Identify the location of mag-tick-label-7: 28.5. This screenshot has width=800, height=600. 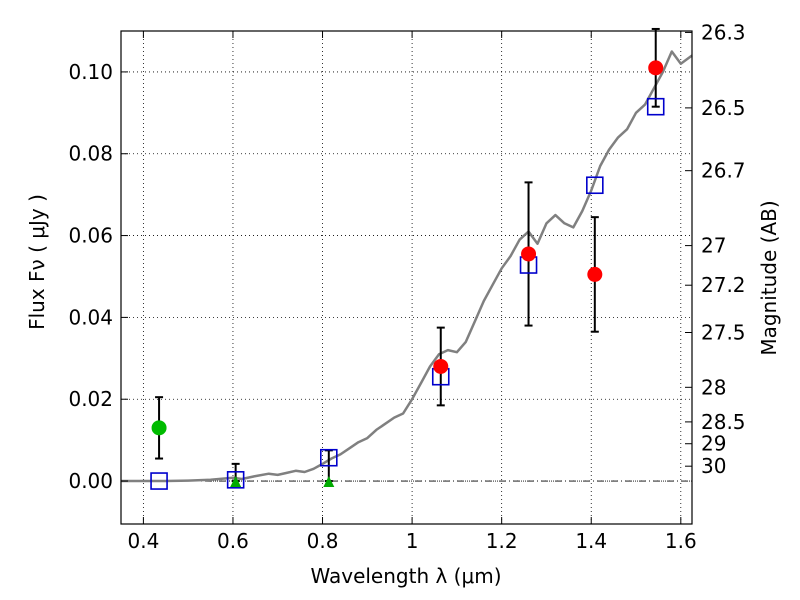
(723, 422).